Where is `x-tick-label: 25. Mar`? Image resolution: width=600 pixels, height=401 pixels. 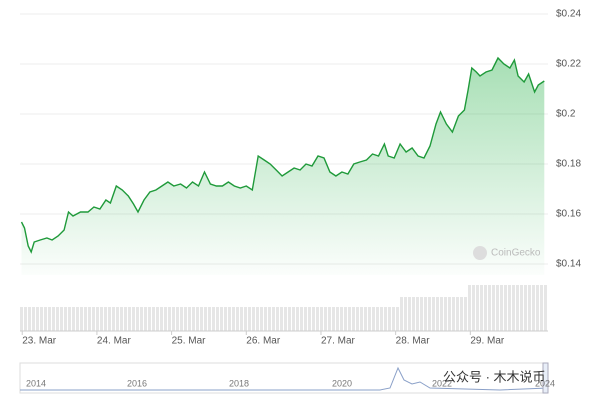 x-tick-label: 25. Mar is located at coordinates (189, 341).